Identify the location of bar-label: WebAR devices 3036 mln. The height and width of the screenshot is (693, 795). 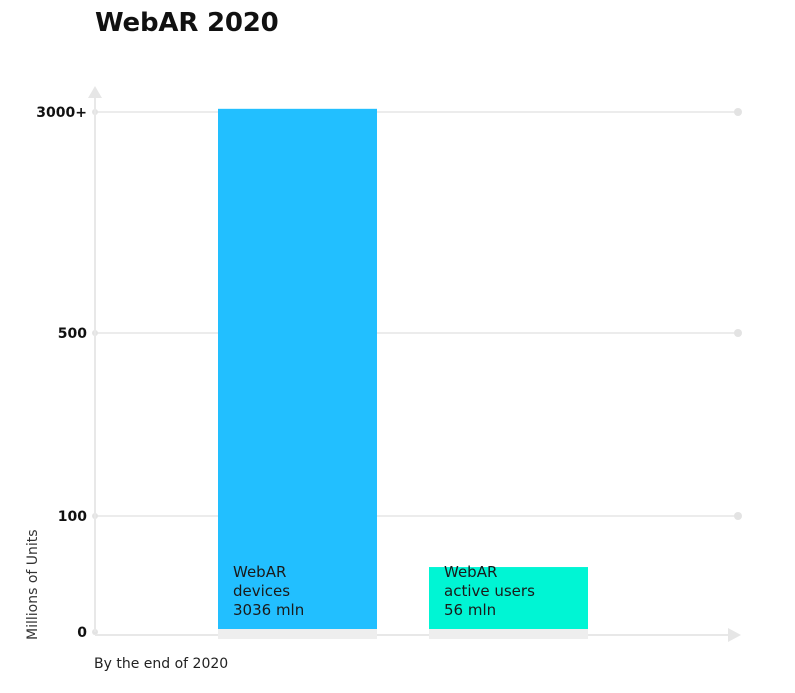
(268, 591).